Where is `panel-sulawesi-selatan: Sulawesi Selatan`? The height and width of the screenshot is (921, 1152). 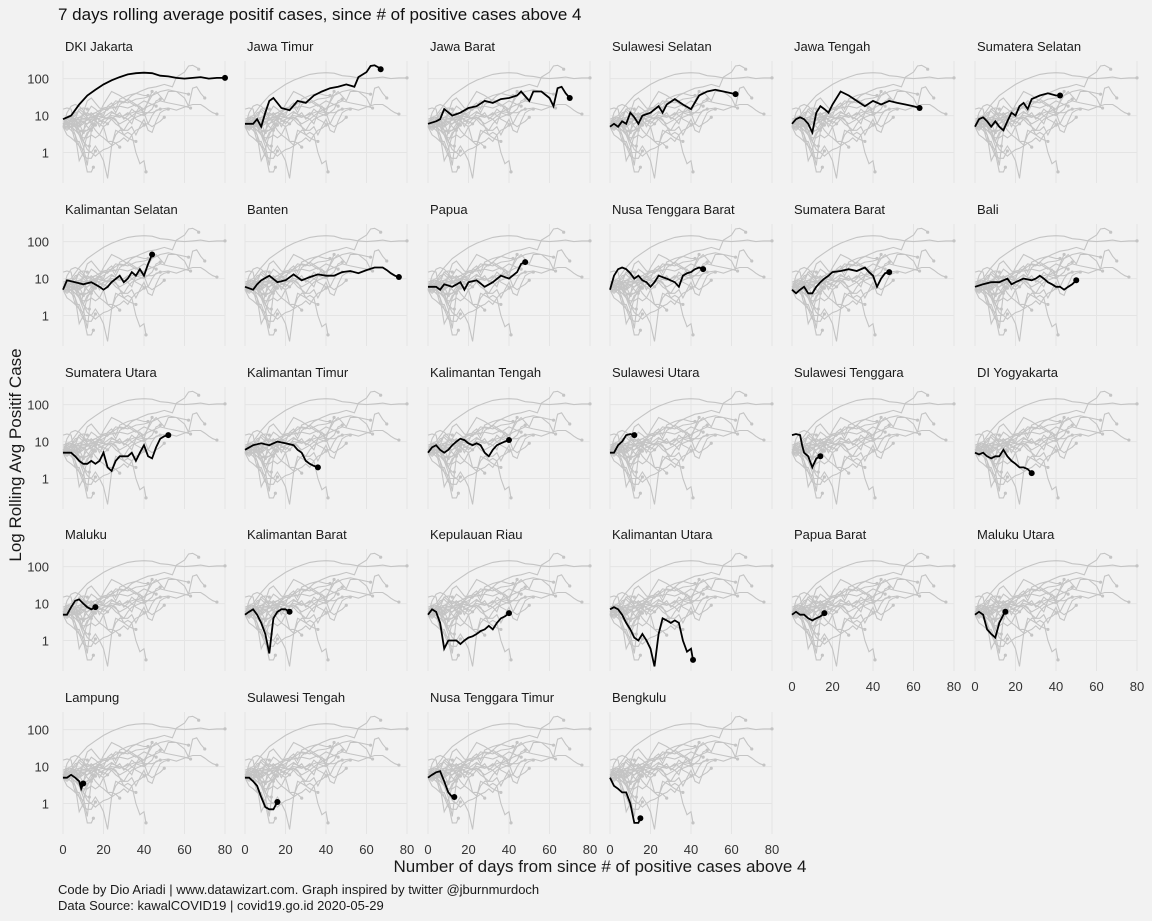
panel-sulawesi-selatan: Sulawesi Selatan is located at coordinates (691, 111).